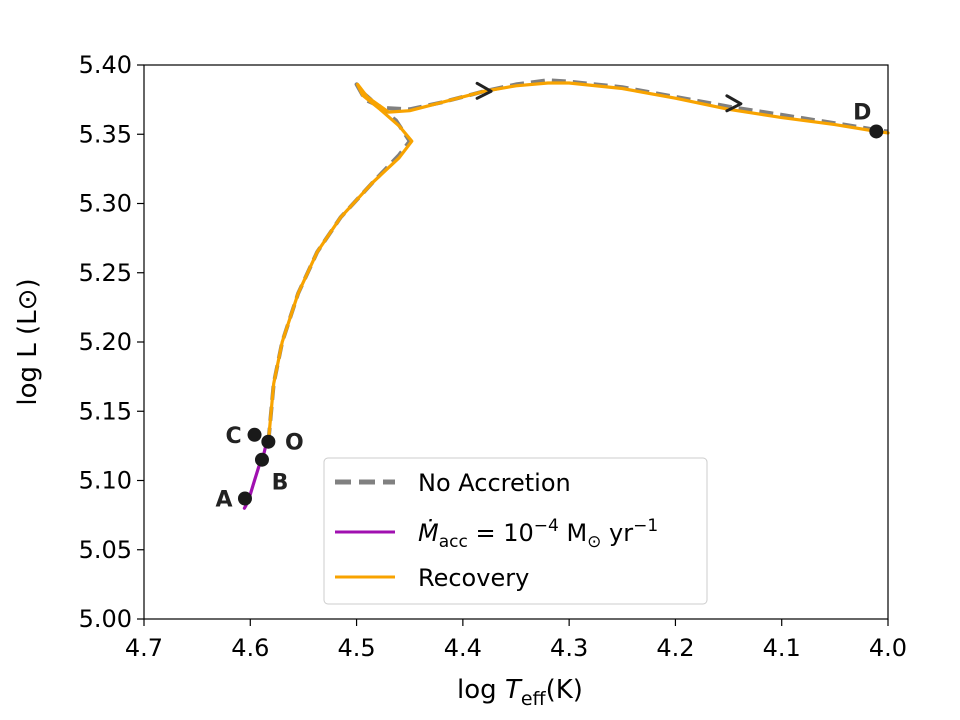 Image resolution: width=960 pixels, height=720 pixels. What do you see at coordinates (28, 341) in the screenshot?
I see `y-axis-title: log L (L⊙)` at bounding box center [28, 341].